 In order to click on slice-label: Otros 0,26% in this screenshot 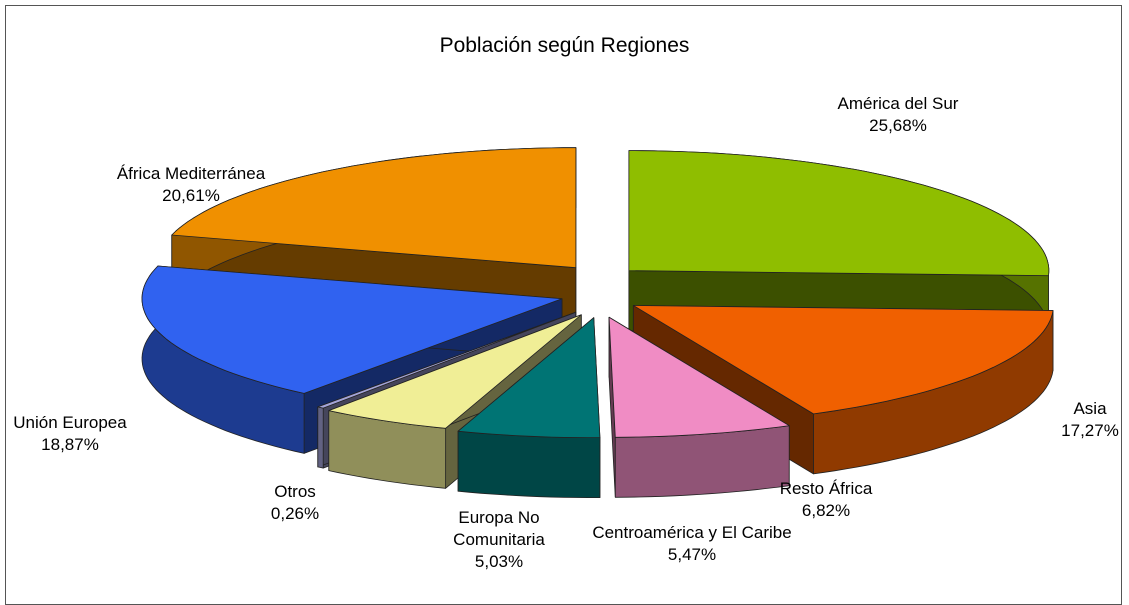, I will do `click(295, 503)`.